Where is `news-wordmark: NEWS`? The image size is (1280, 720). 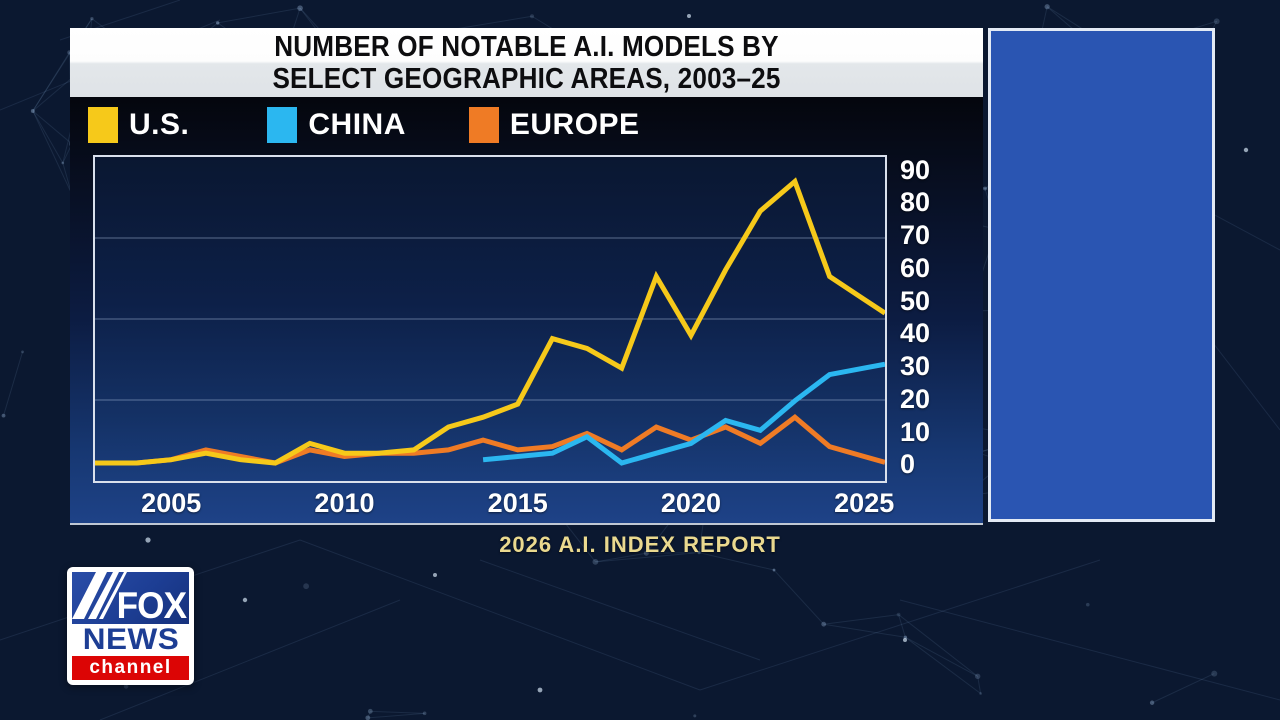
news-wordmark: NEWS is located at coordinates (130, 639).